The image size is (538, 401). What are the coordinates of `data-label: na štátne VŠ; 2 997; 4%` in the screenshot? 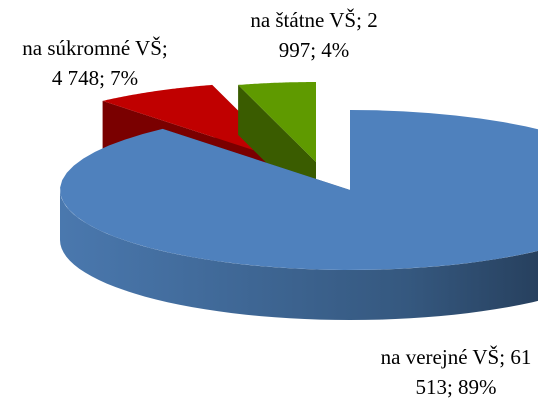 It's located at (314, 35).